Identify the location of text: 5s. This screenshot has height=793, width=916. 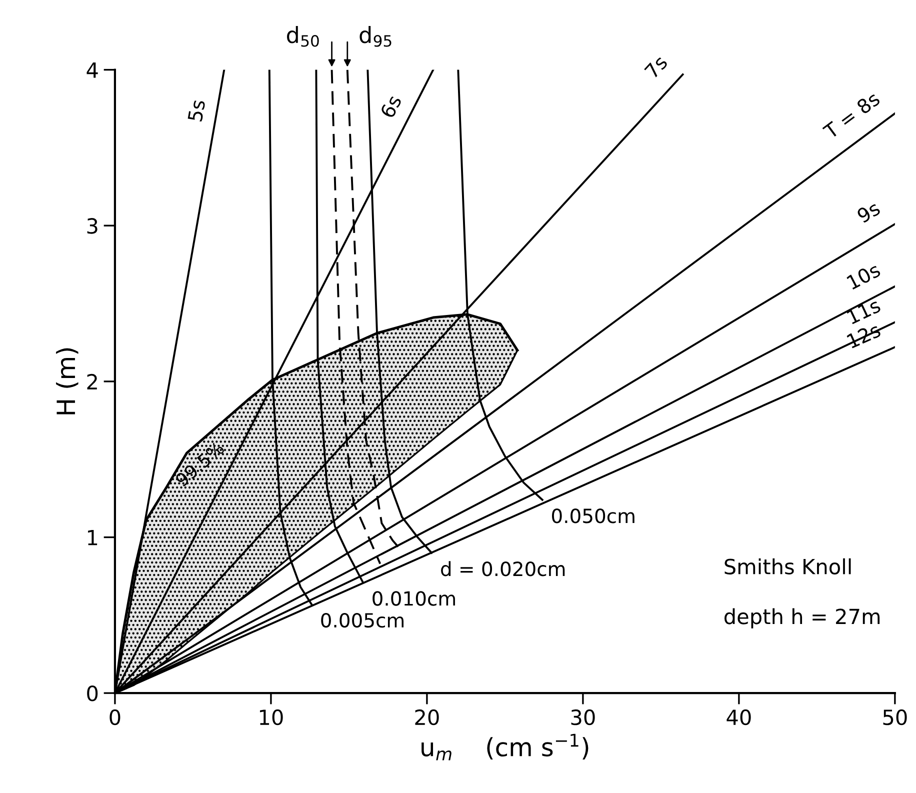
(197, 110).